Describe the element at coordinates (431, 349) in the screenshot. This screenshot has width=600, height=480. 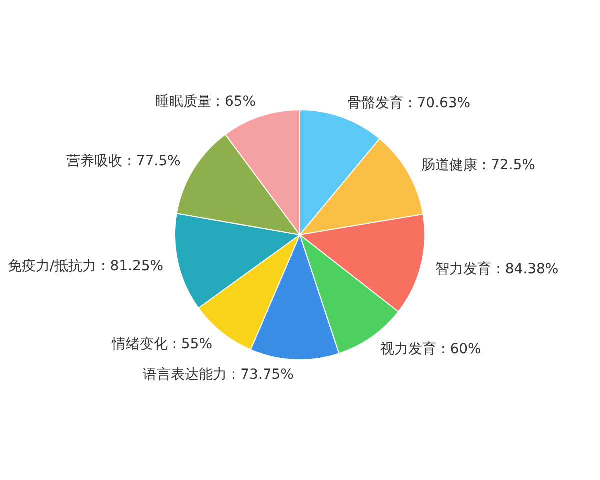
I see `slice-label: 视力发育 : 60%` at that location.